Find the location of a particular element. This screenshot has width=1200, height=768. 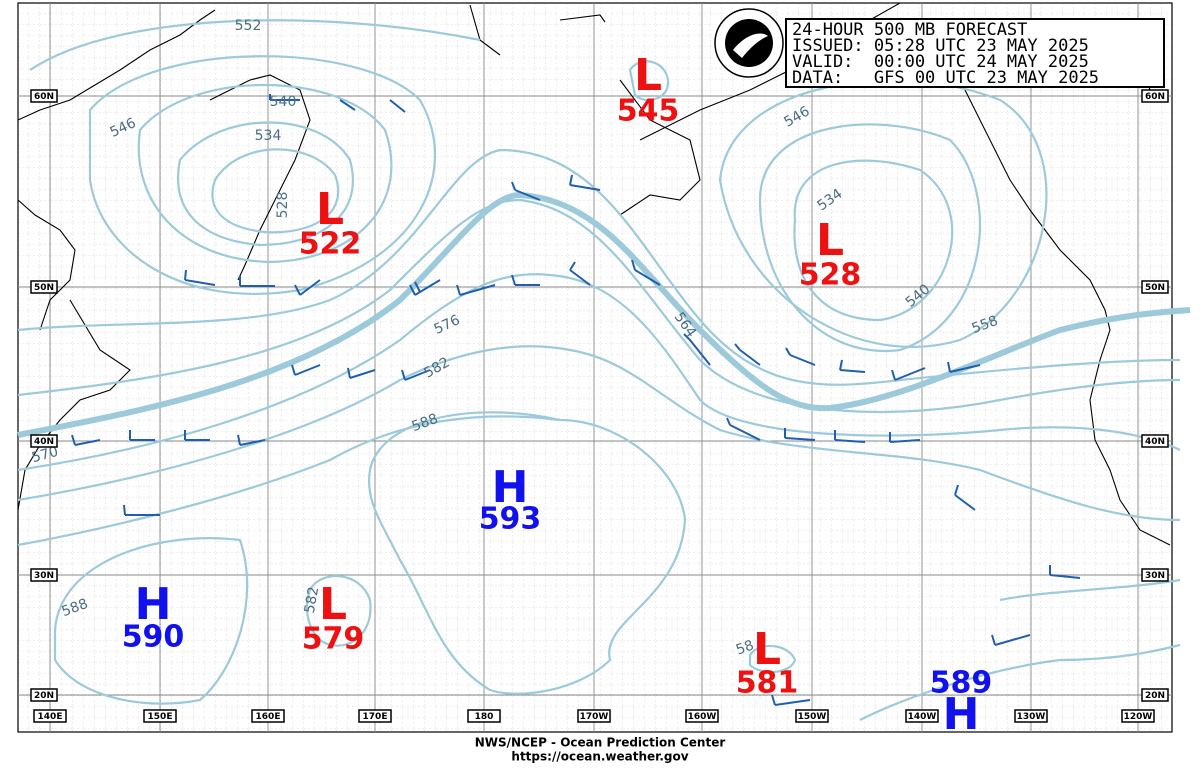

contour-label: 58 is located at coordinates (745, 647).